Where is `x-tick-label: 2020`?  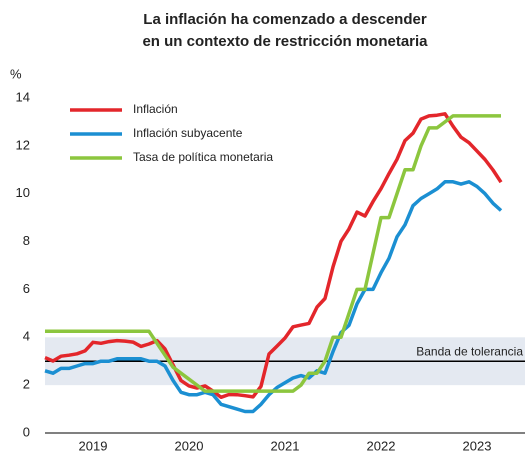 x-tick-label: 2020 is located at coordinates (189, 445).